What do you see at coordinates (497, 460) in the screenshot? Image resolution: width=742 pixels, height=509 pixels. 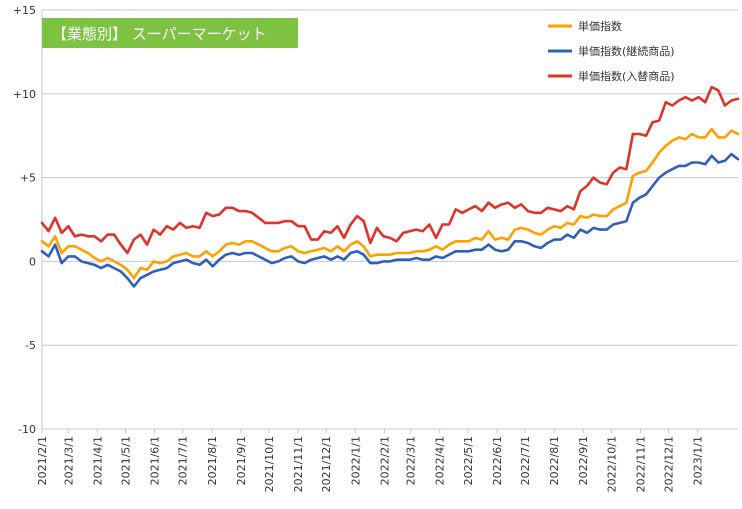 I see `x-tick-label: 2022/6/1` at bounding box center [497, 460].